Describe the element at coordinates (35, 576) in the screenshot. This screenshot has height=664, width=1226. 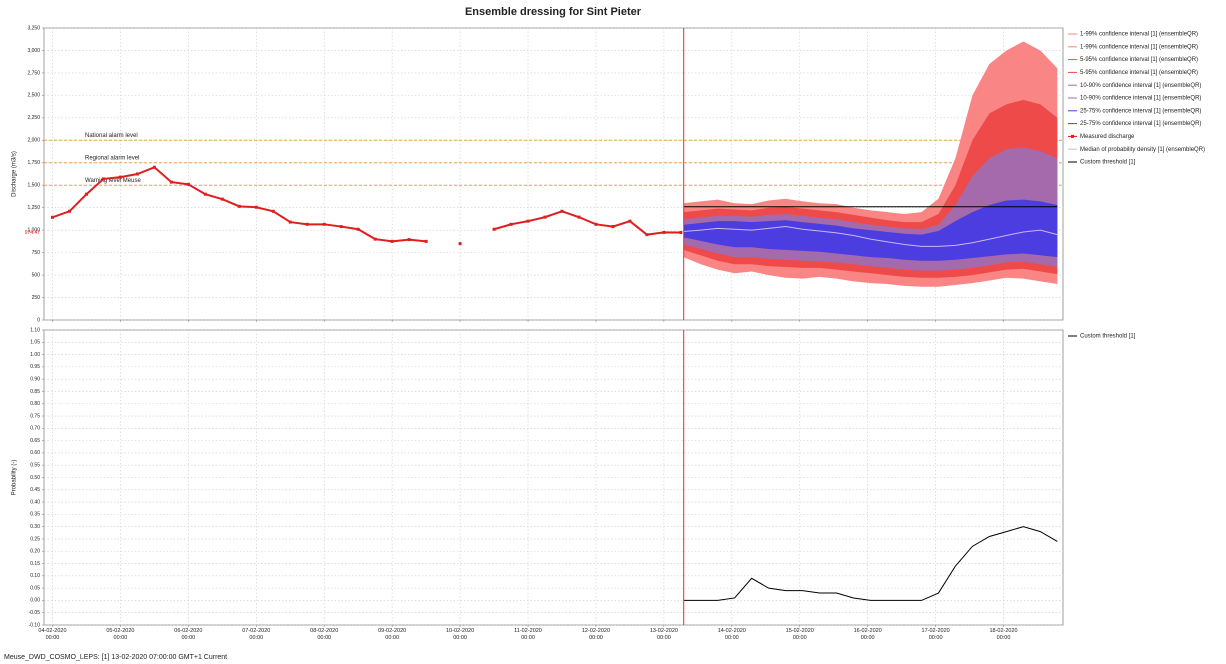
I see `y-tick-label: 0.10` at that location.